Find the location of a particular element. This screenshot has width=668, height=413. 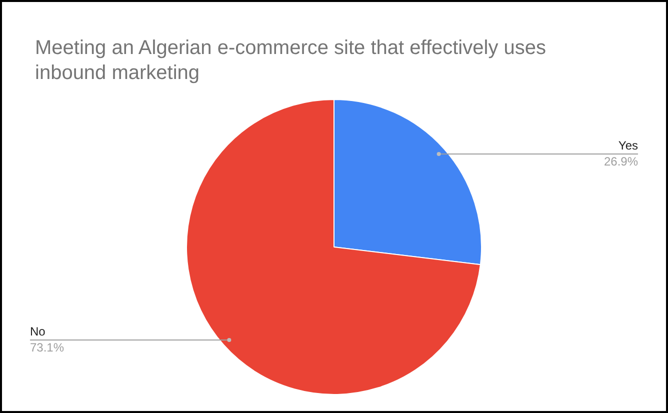

data-label: 26.9% is located at coordinates (621, 161).